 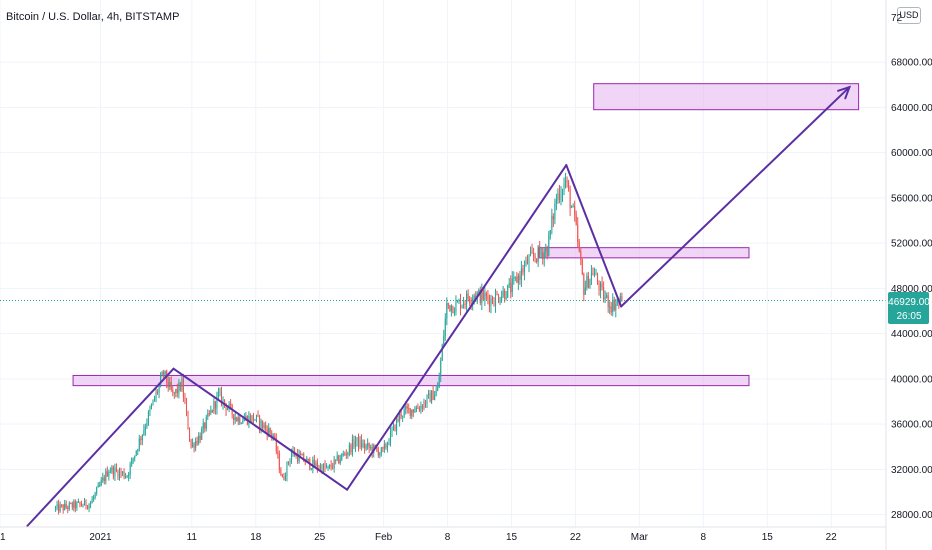 I want to click on y-tick-label: 48000.00, so click(x=911, y=289).